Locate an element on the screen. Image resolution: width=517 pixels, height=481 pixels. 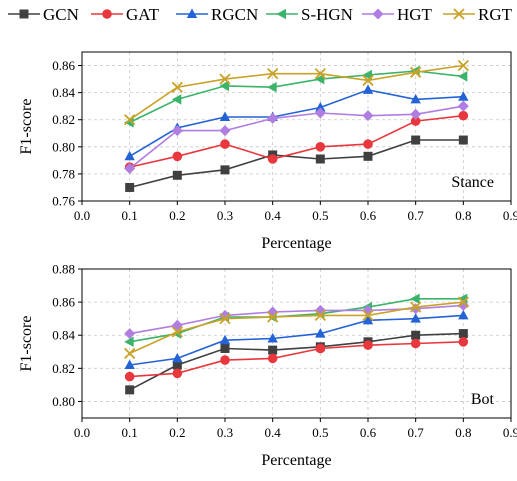
series-gcn is located at coordinates (296, 163).